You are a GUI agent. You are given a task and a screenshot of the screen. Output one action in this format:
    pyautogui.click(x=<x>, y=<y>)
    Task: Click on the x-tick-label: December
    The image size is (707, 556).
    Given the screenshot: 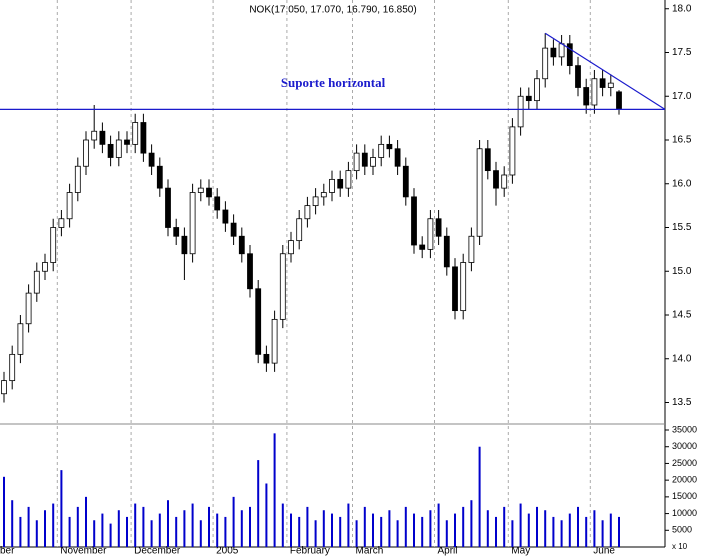 What is the action you would take?
    pyautogui.click(x=157, y=551)
    